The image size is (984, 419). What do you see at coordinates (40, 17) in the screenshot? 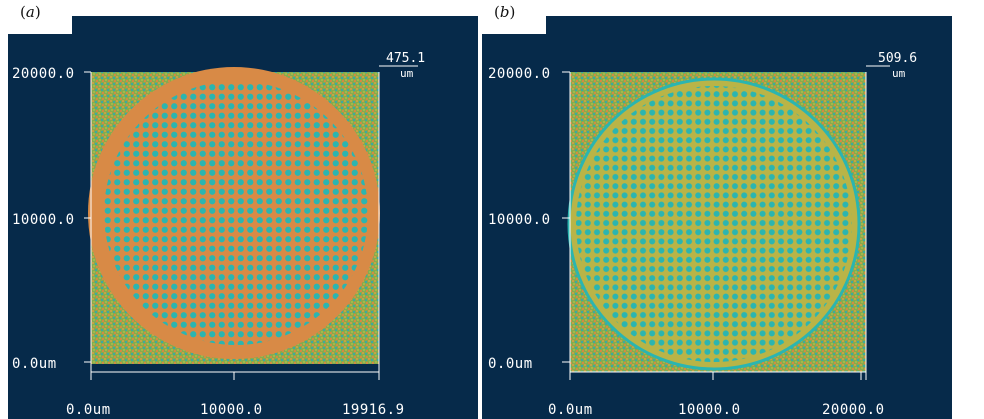
I see `panel-a-tag: (a)` at bounding box center [40, 17].